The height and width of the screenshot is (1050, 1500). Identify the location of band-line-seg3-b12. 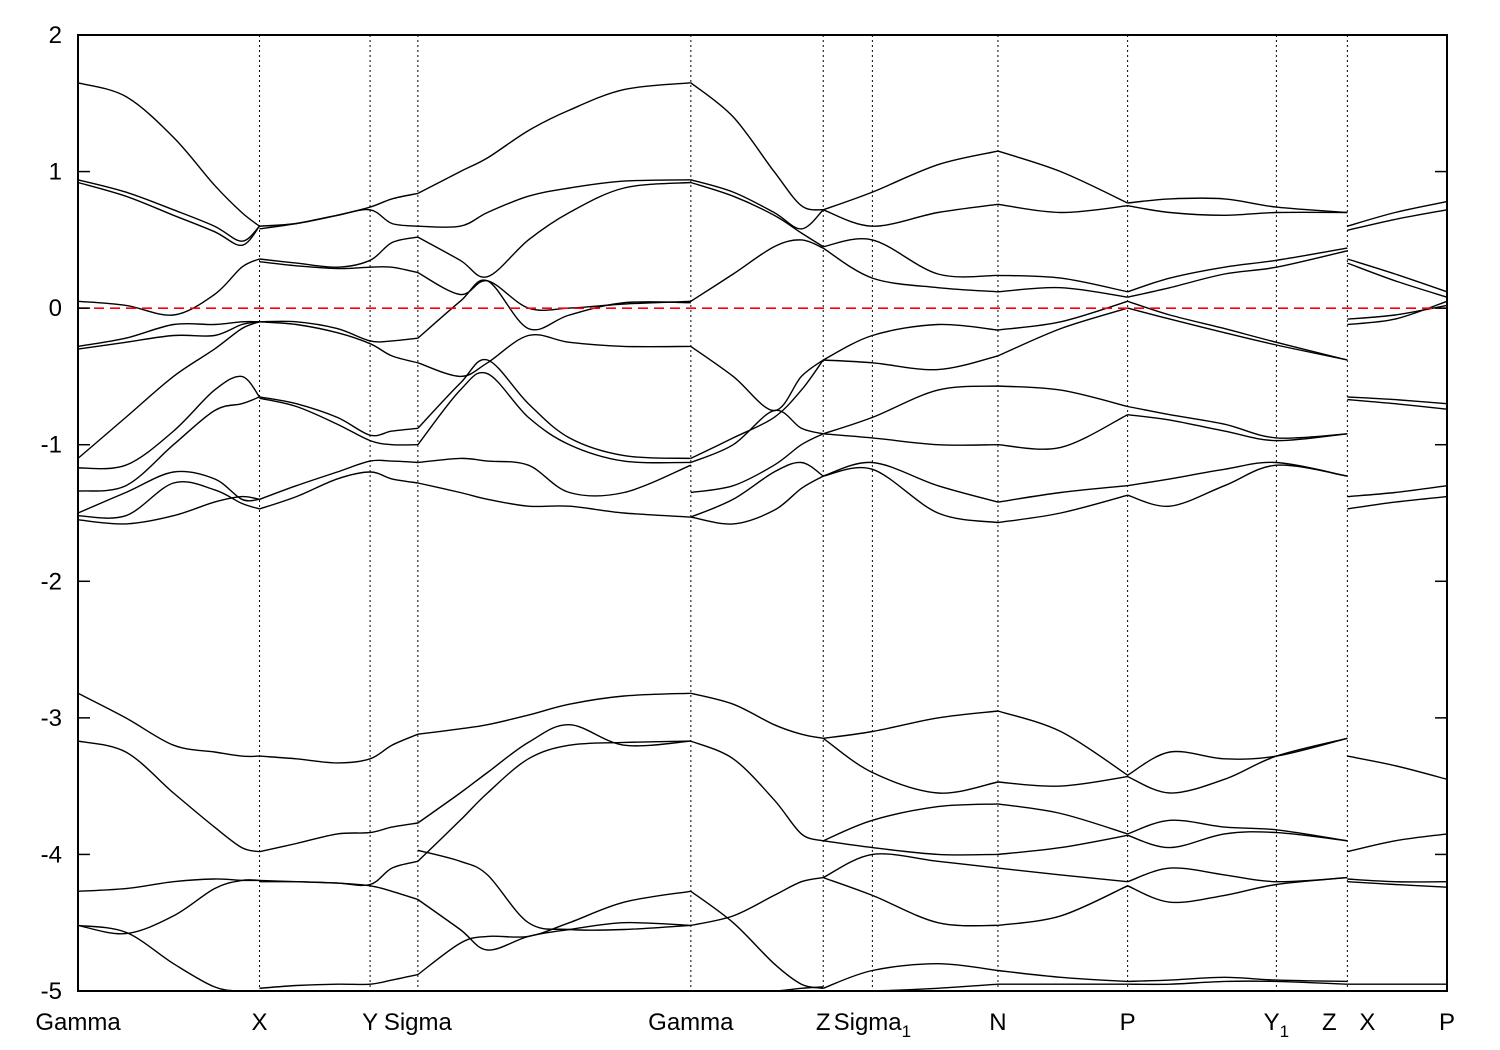
(757, 901).